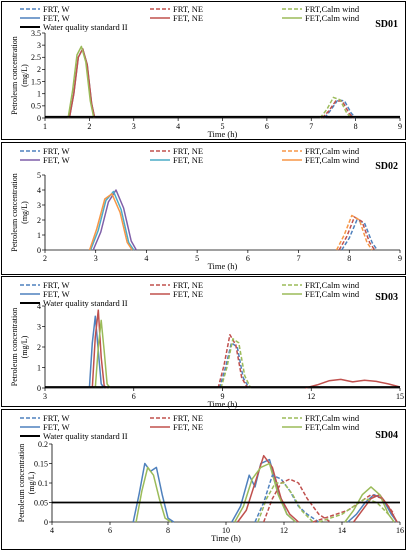 Image resolution: width=407 pixels, height=550 pixels. Describe the element at coordinates (39, 175) in the screenshot. I see `y-tick-label: 5` at that location.